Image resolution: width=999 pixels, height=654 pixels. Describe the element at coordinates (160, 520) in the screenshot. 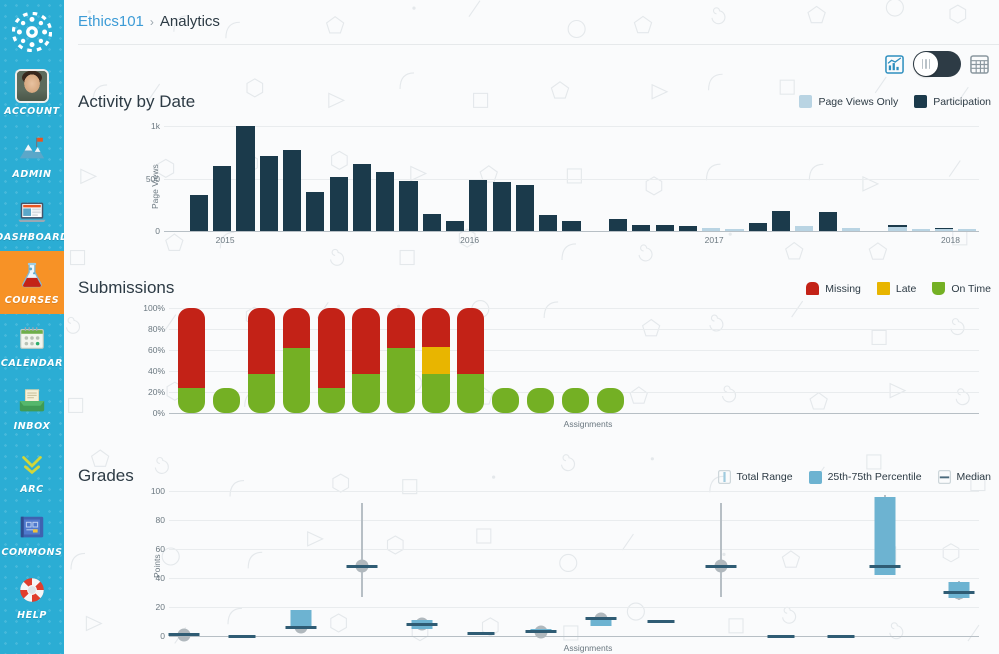

I see `y-axis-tick-label: 80` at that location.